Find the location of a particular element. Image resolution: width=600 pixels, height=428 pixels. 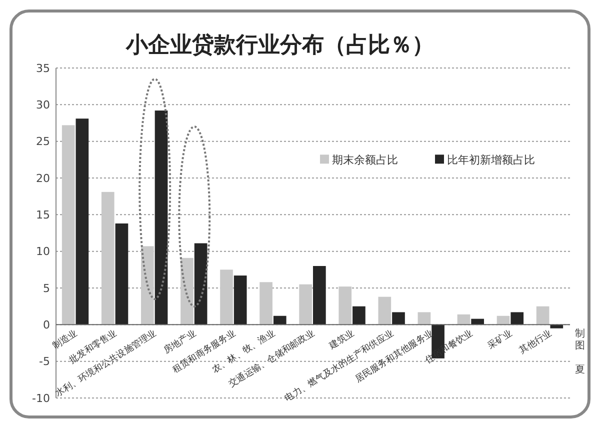

y-tick-label: -10 is located at coordinates (41, 398).